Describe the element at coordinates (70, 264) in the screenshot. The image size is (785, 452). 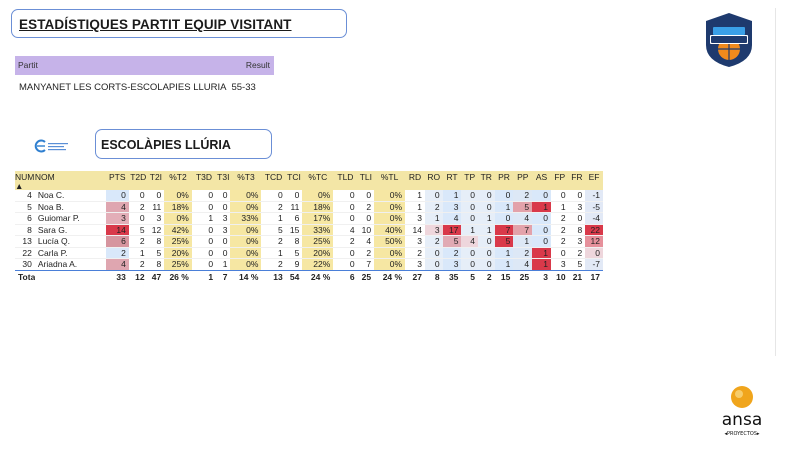
I see `cell-nom: Ariadna A.` at that location.